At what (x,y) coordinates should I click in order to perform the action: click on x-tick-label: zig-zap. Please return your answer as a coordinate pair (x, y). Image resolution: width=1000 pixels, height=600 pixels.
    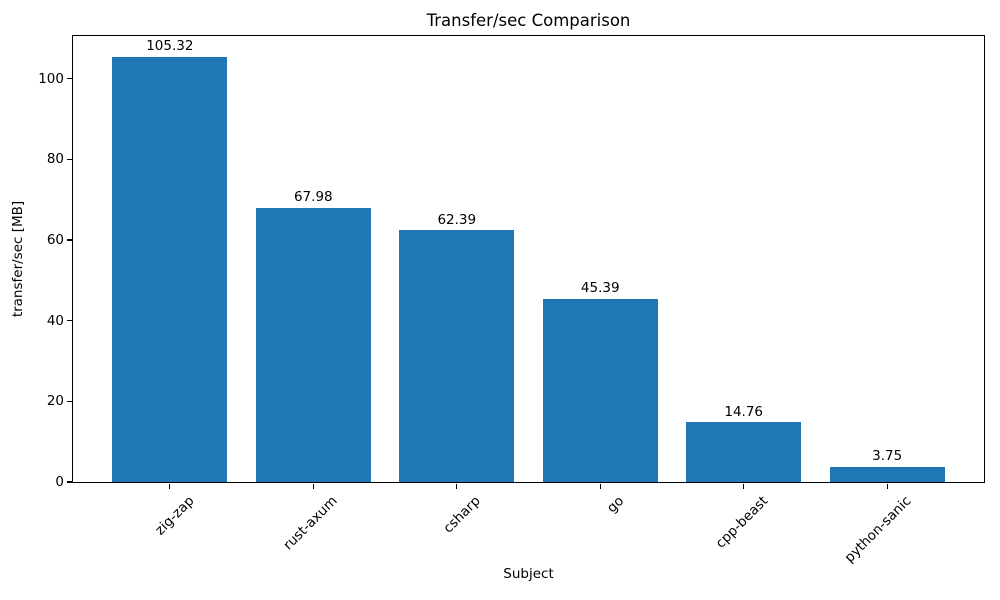
    Looking at the image, I should click on (174, 516).